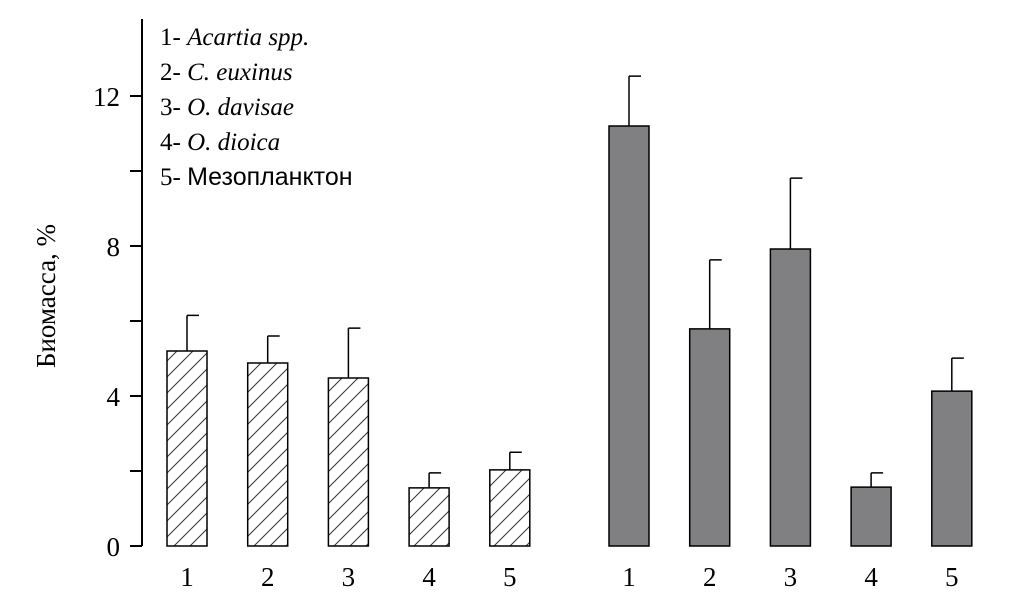  Describe the element at coordinates (114, 547) in the screenshot. I see `y-tick-label: 0` at that location.